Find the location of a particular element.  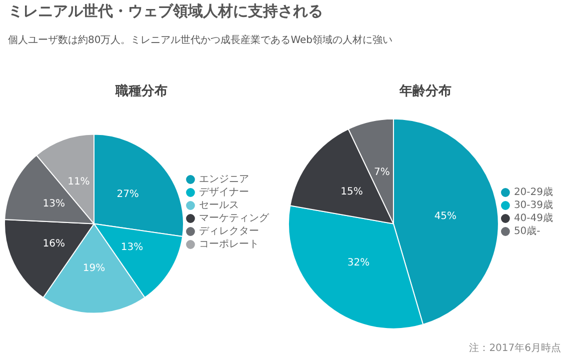

legend-label: 50歳- is located at coordinates (527, 231).